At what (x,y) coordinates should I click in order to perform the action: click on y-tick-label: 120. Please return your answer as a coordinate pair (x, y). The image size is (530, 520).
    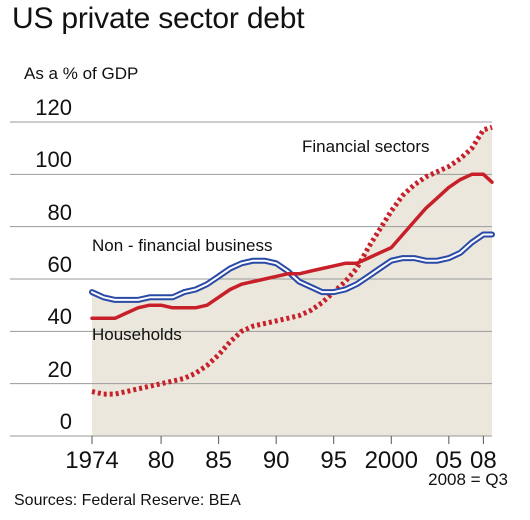
    Looking at the image, I should click on (53, 107).